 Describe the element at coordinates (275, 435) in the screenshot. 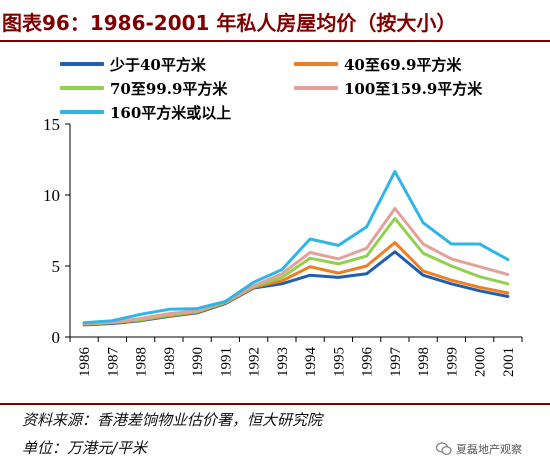

I see `source-bar: 资料来源：香港差饷物业估价署，恒大研究院 单位：万港元/平米 夏磊地产观察` at that location.